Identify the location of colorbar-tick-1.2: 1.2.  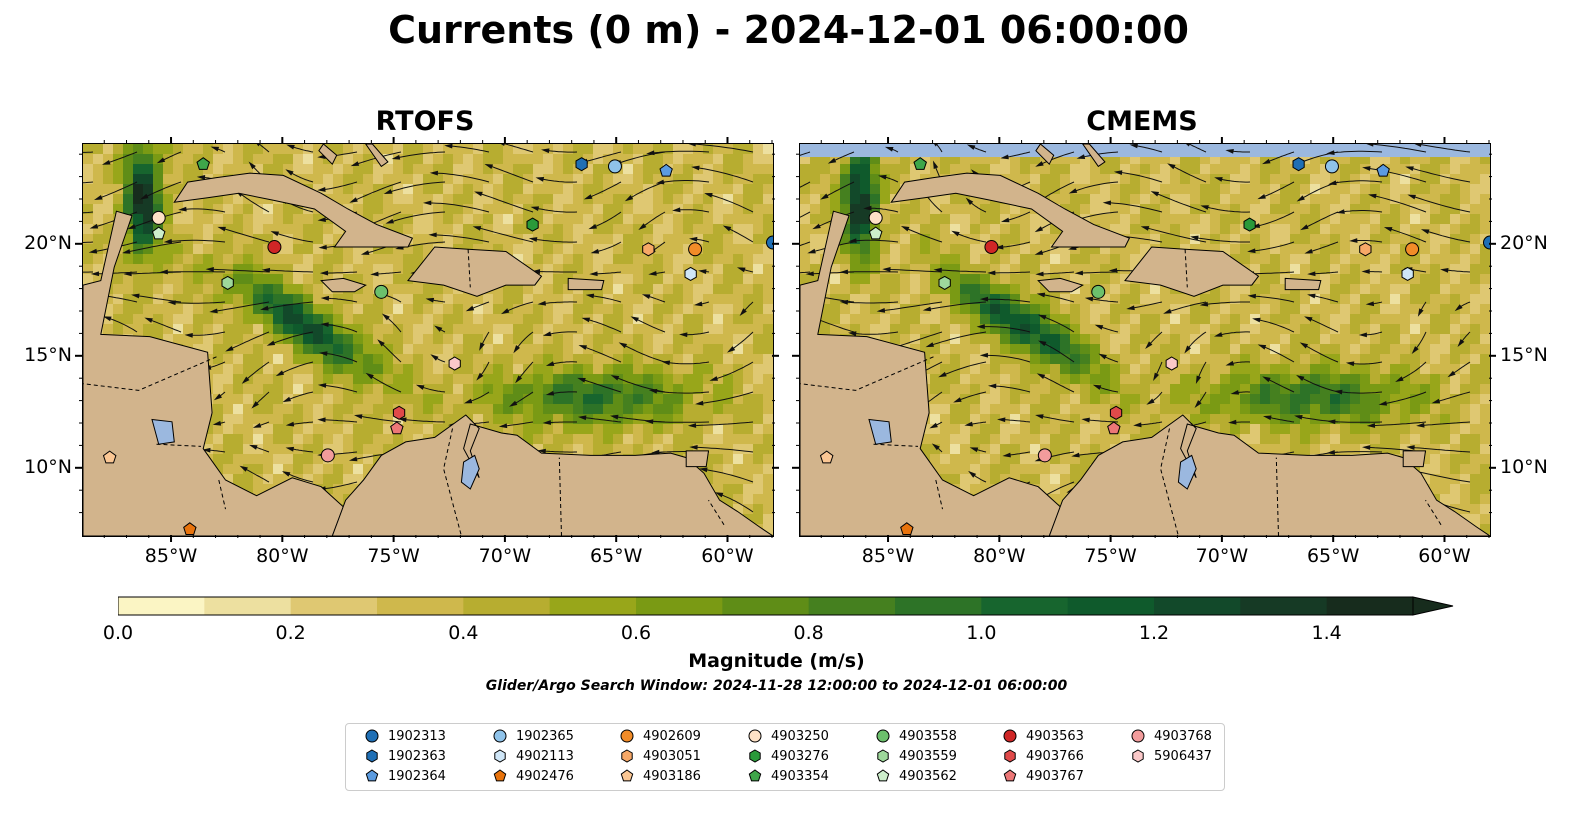
(1154, 633).